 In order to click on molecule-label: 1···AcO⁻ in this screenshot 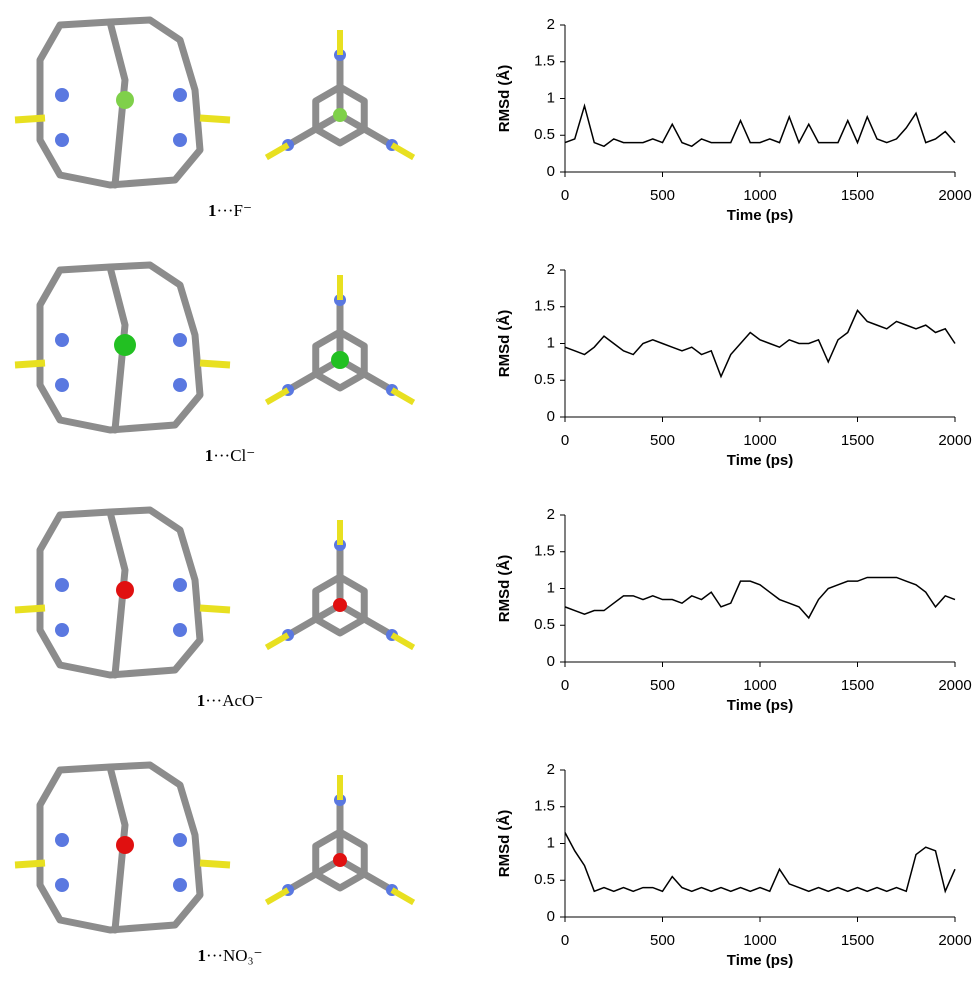, I will do `click(230, 700)`.